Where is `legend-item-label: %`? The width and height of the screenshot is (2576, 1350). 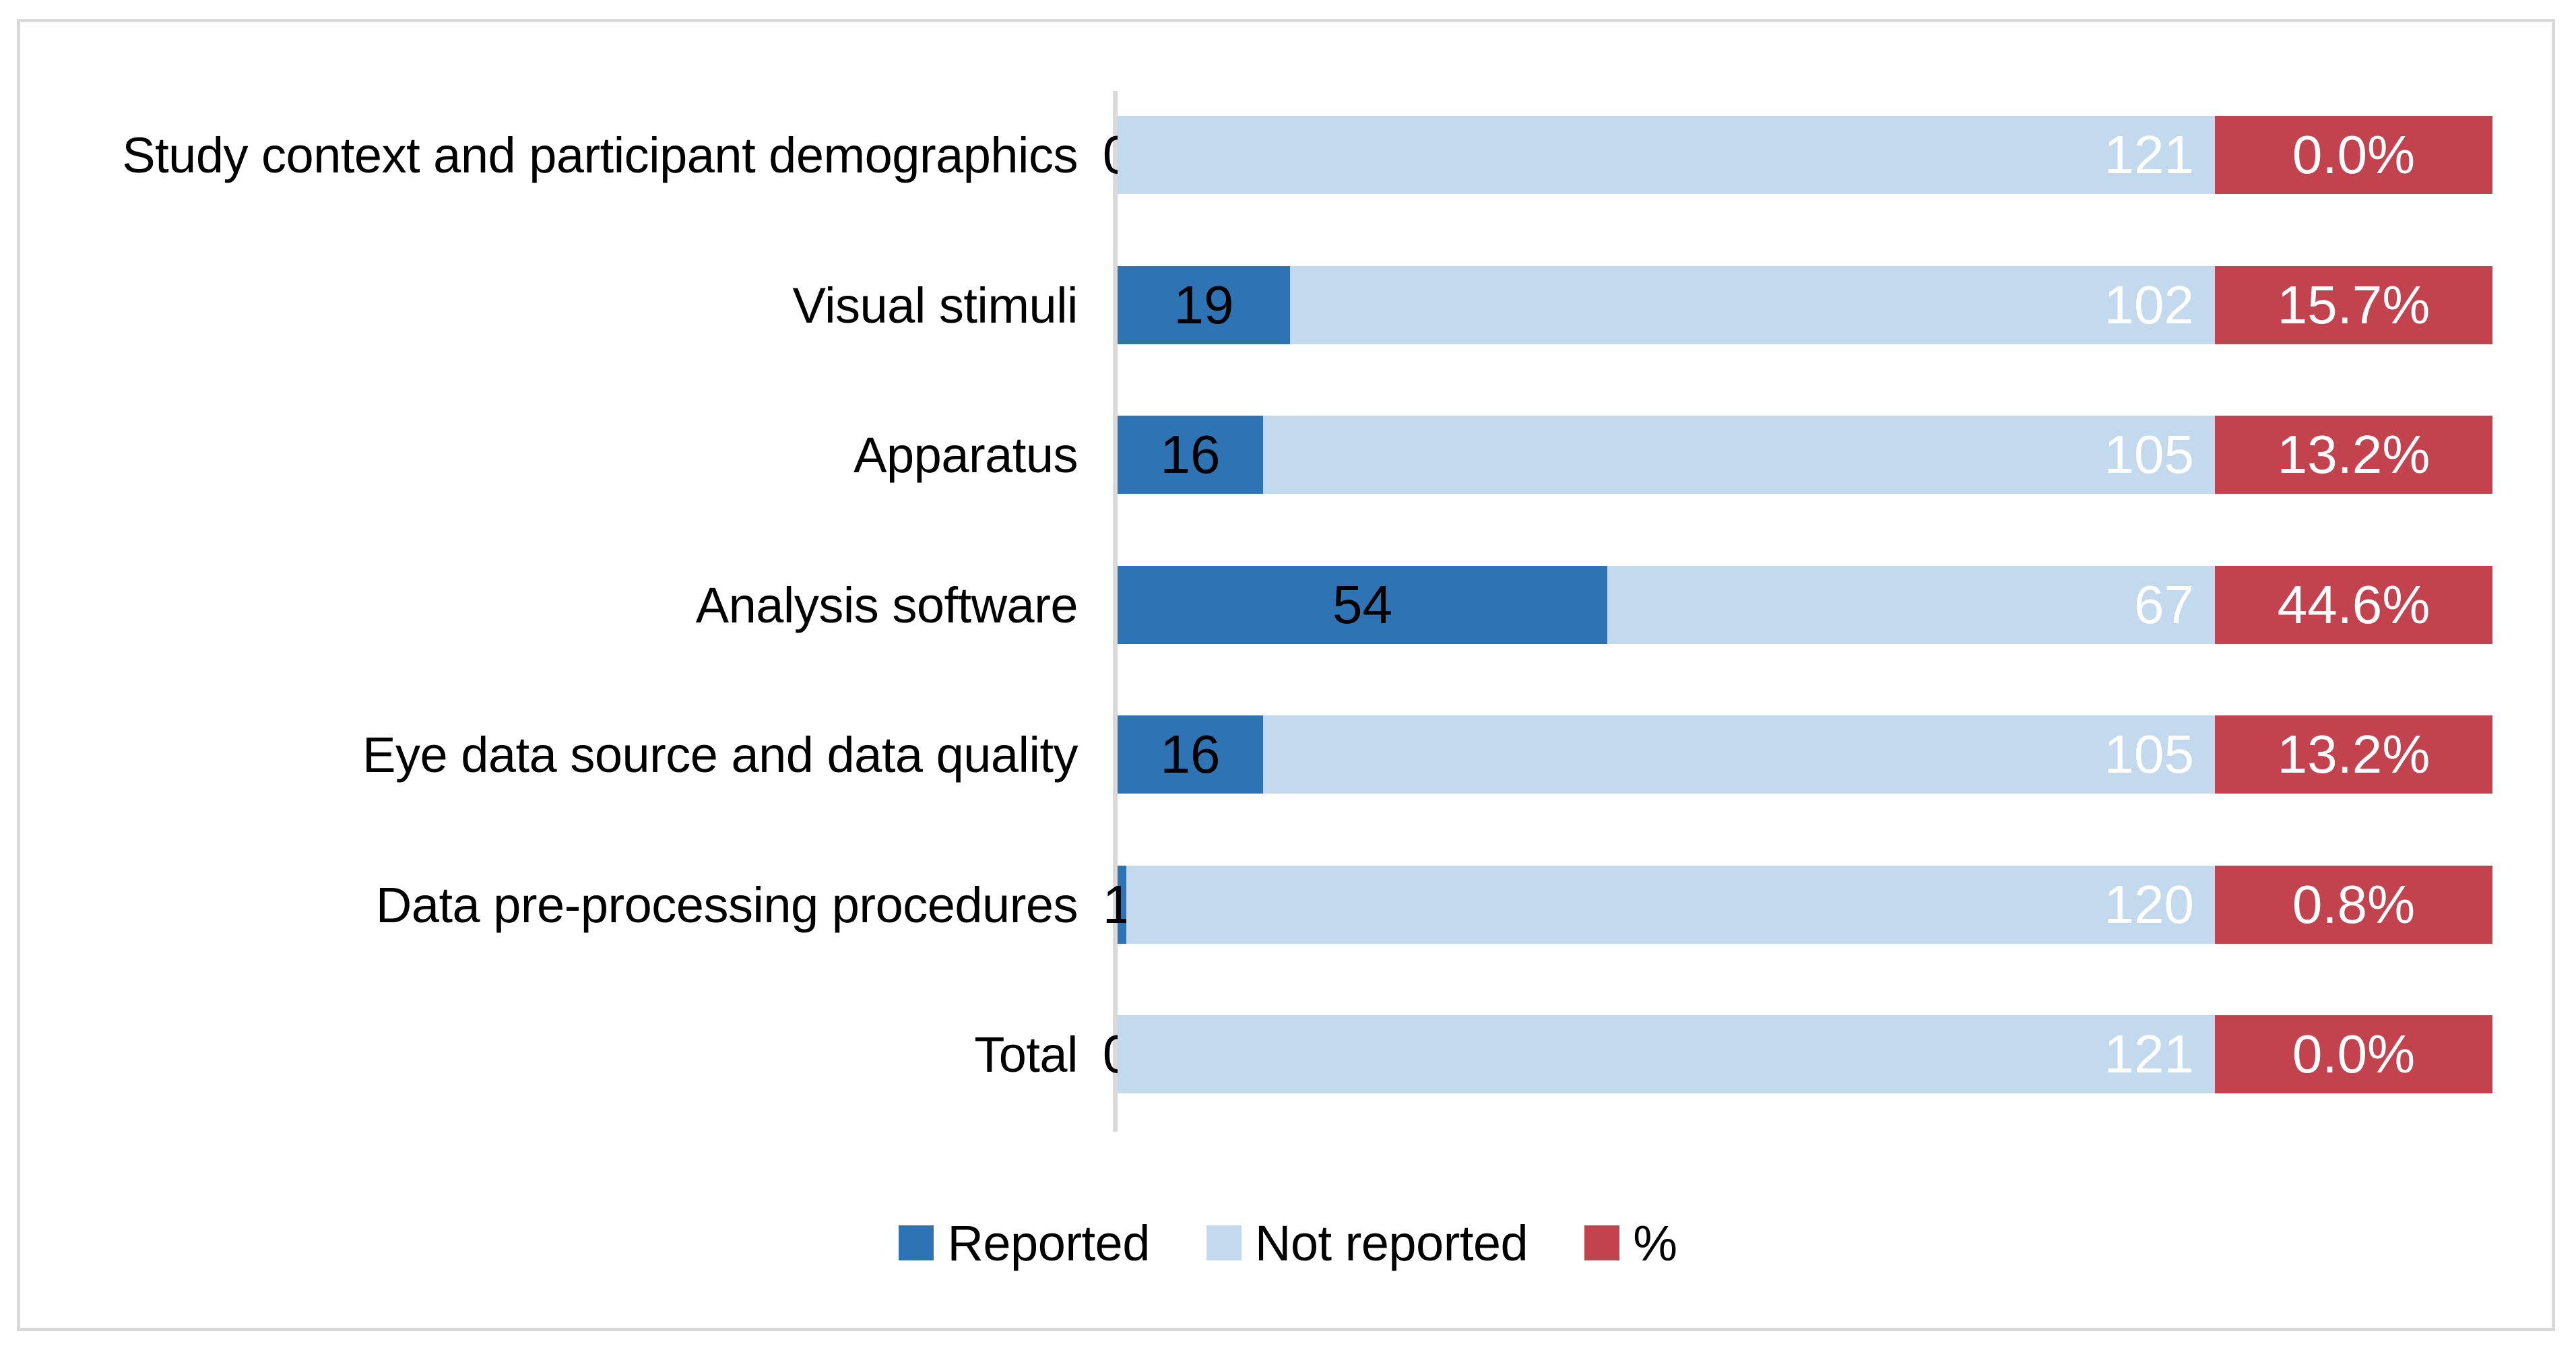
legend-item-label: % is located at coordinates (1655, 1243).